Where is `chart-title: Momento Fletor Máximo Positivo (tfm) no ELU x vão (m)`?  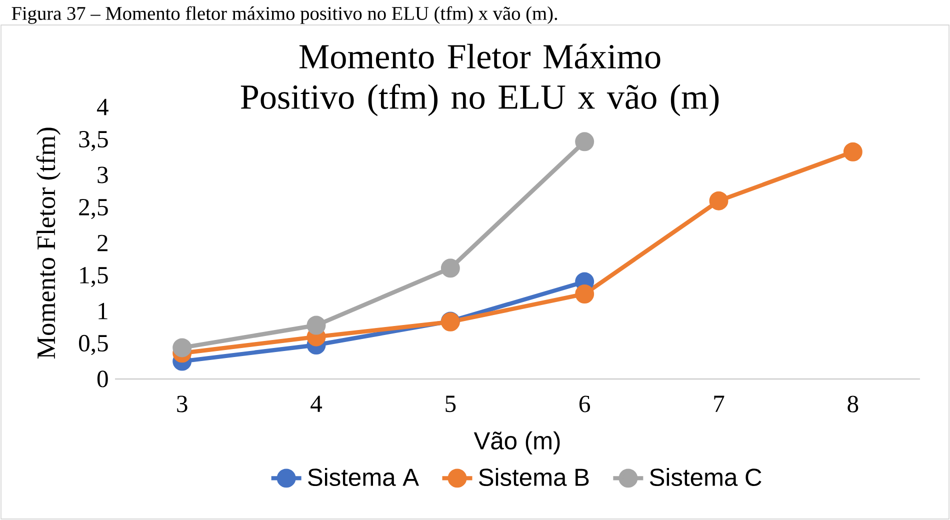
chart-title: Momento Fletor Máximo Positivo (tfm) no ELU x vão (m) is located at coordinates (479, 80).